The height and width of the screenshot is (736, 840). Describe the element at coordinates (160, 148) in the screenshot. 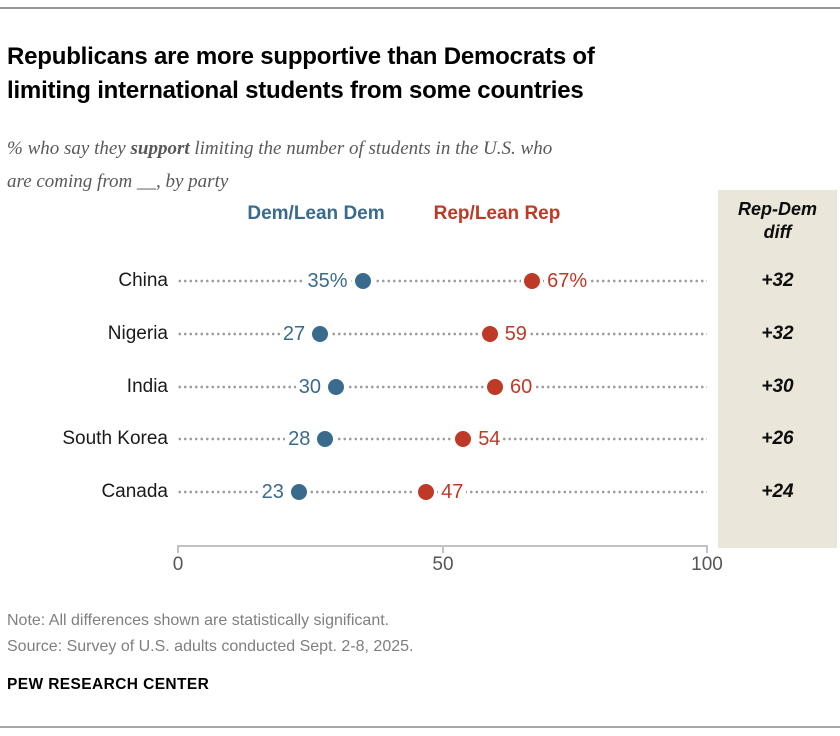

I see `subtitle-emphasis: support` at that location.